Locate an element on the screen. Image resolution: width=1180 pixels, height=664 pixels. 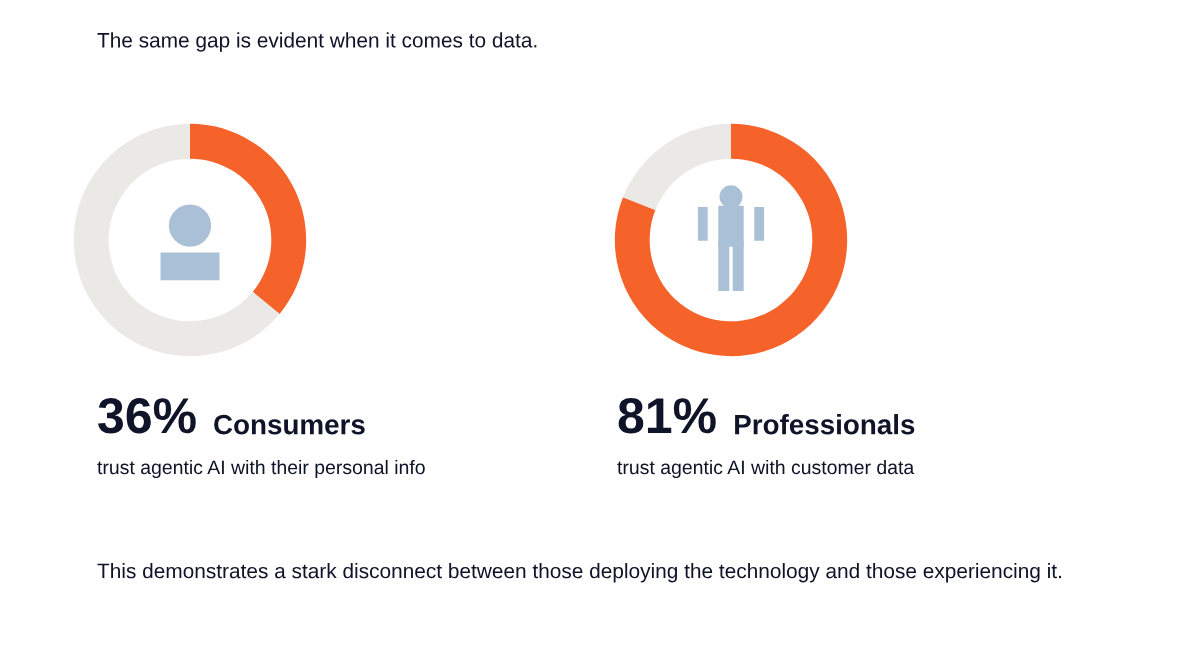
text: This demonstrates a stark disconnect between those deploying the technology and those experiencing it. is located at coordinates (579, 573).